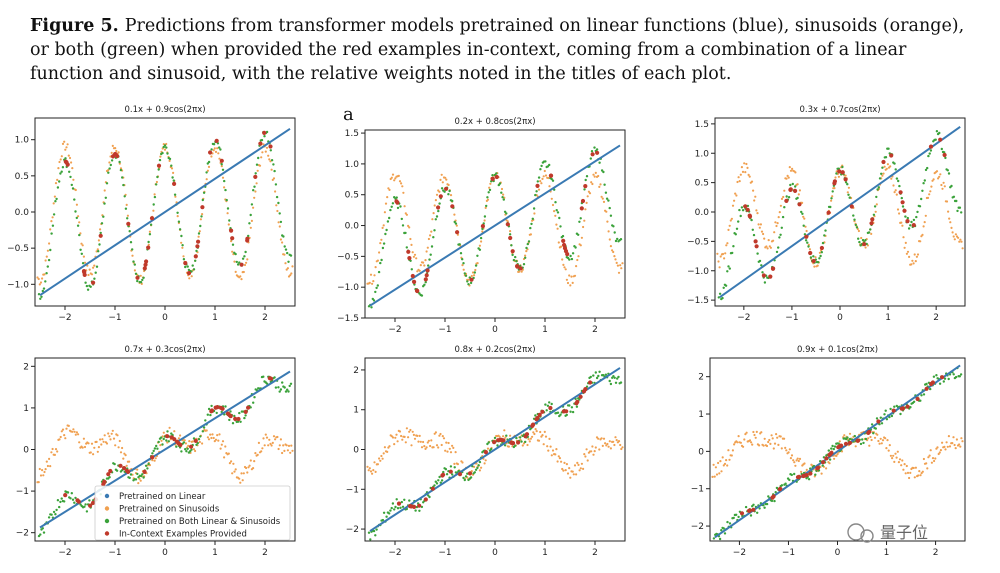 The image size is (1000, 573). I want to click on series-examples, so click(845, 208).